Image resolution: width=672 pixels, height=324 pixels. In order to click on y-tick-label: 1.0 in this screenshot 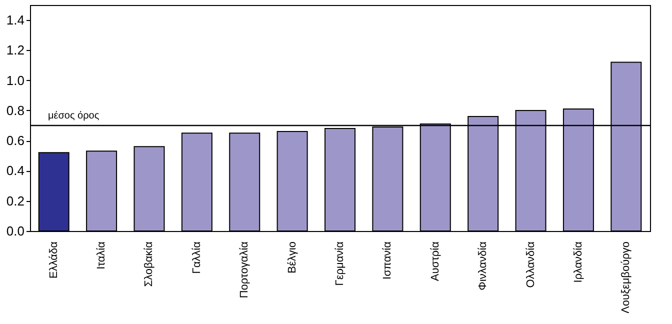, I will do `click(15, 80)`.